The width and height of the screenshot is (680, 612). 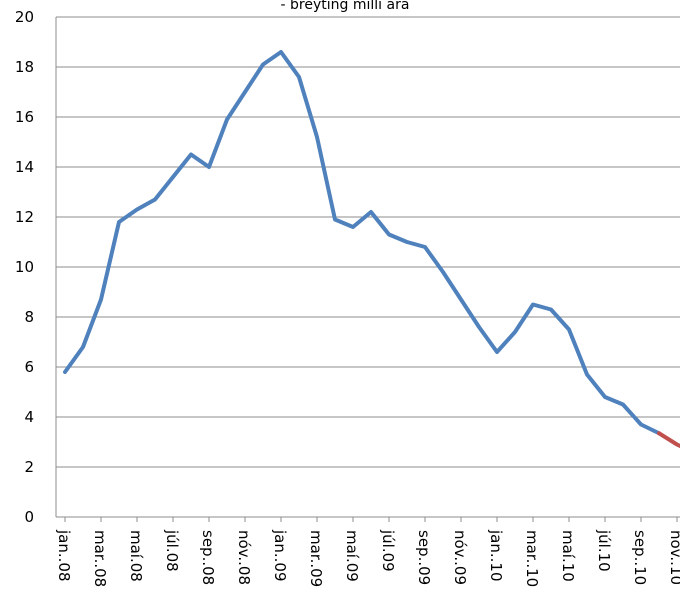 What do you see at coordinates (64, 555) in the screenshot?
I see `x-tick-label: jan..08` at bounding box center [64, 555].